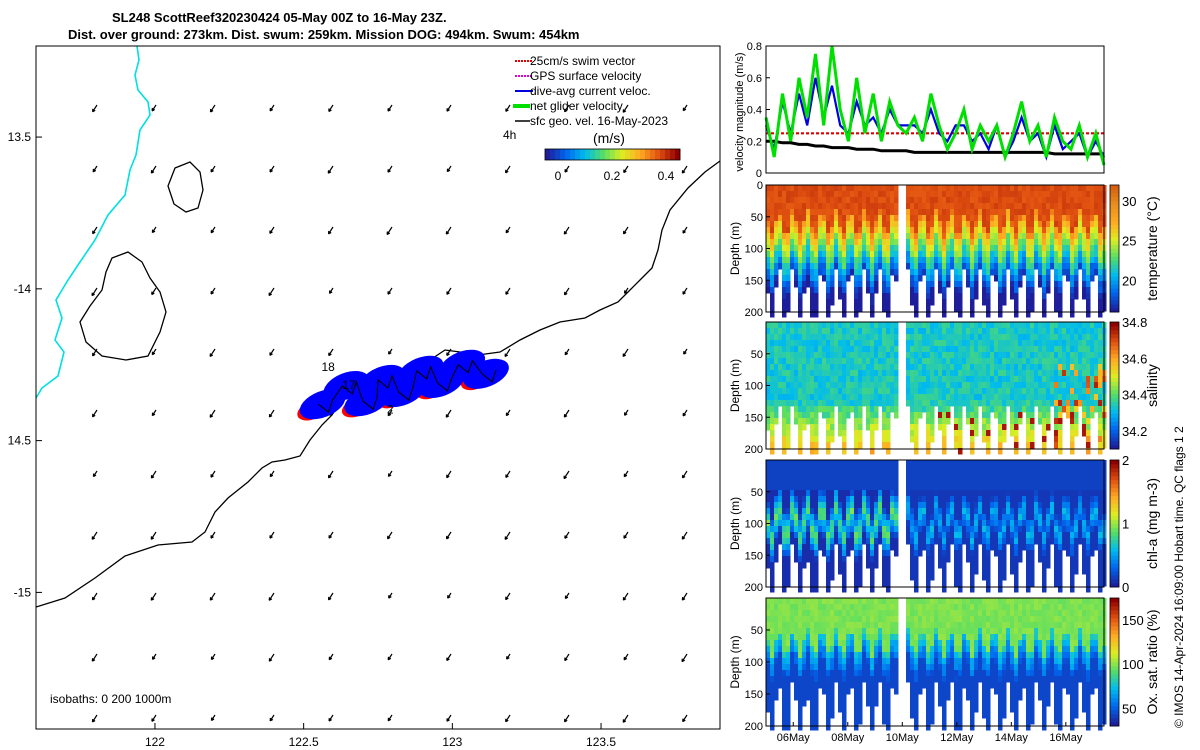  Describe the element at coordinates (1114, 385) in the screenshot. I see `section-colorbar-frame` at that location.